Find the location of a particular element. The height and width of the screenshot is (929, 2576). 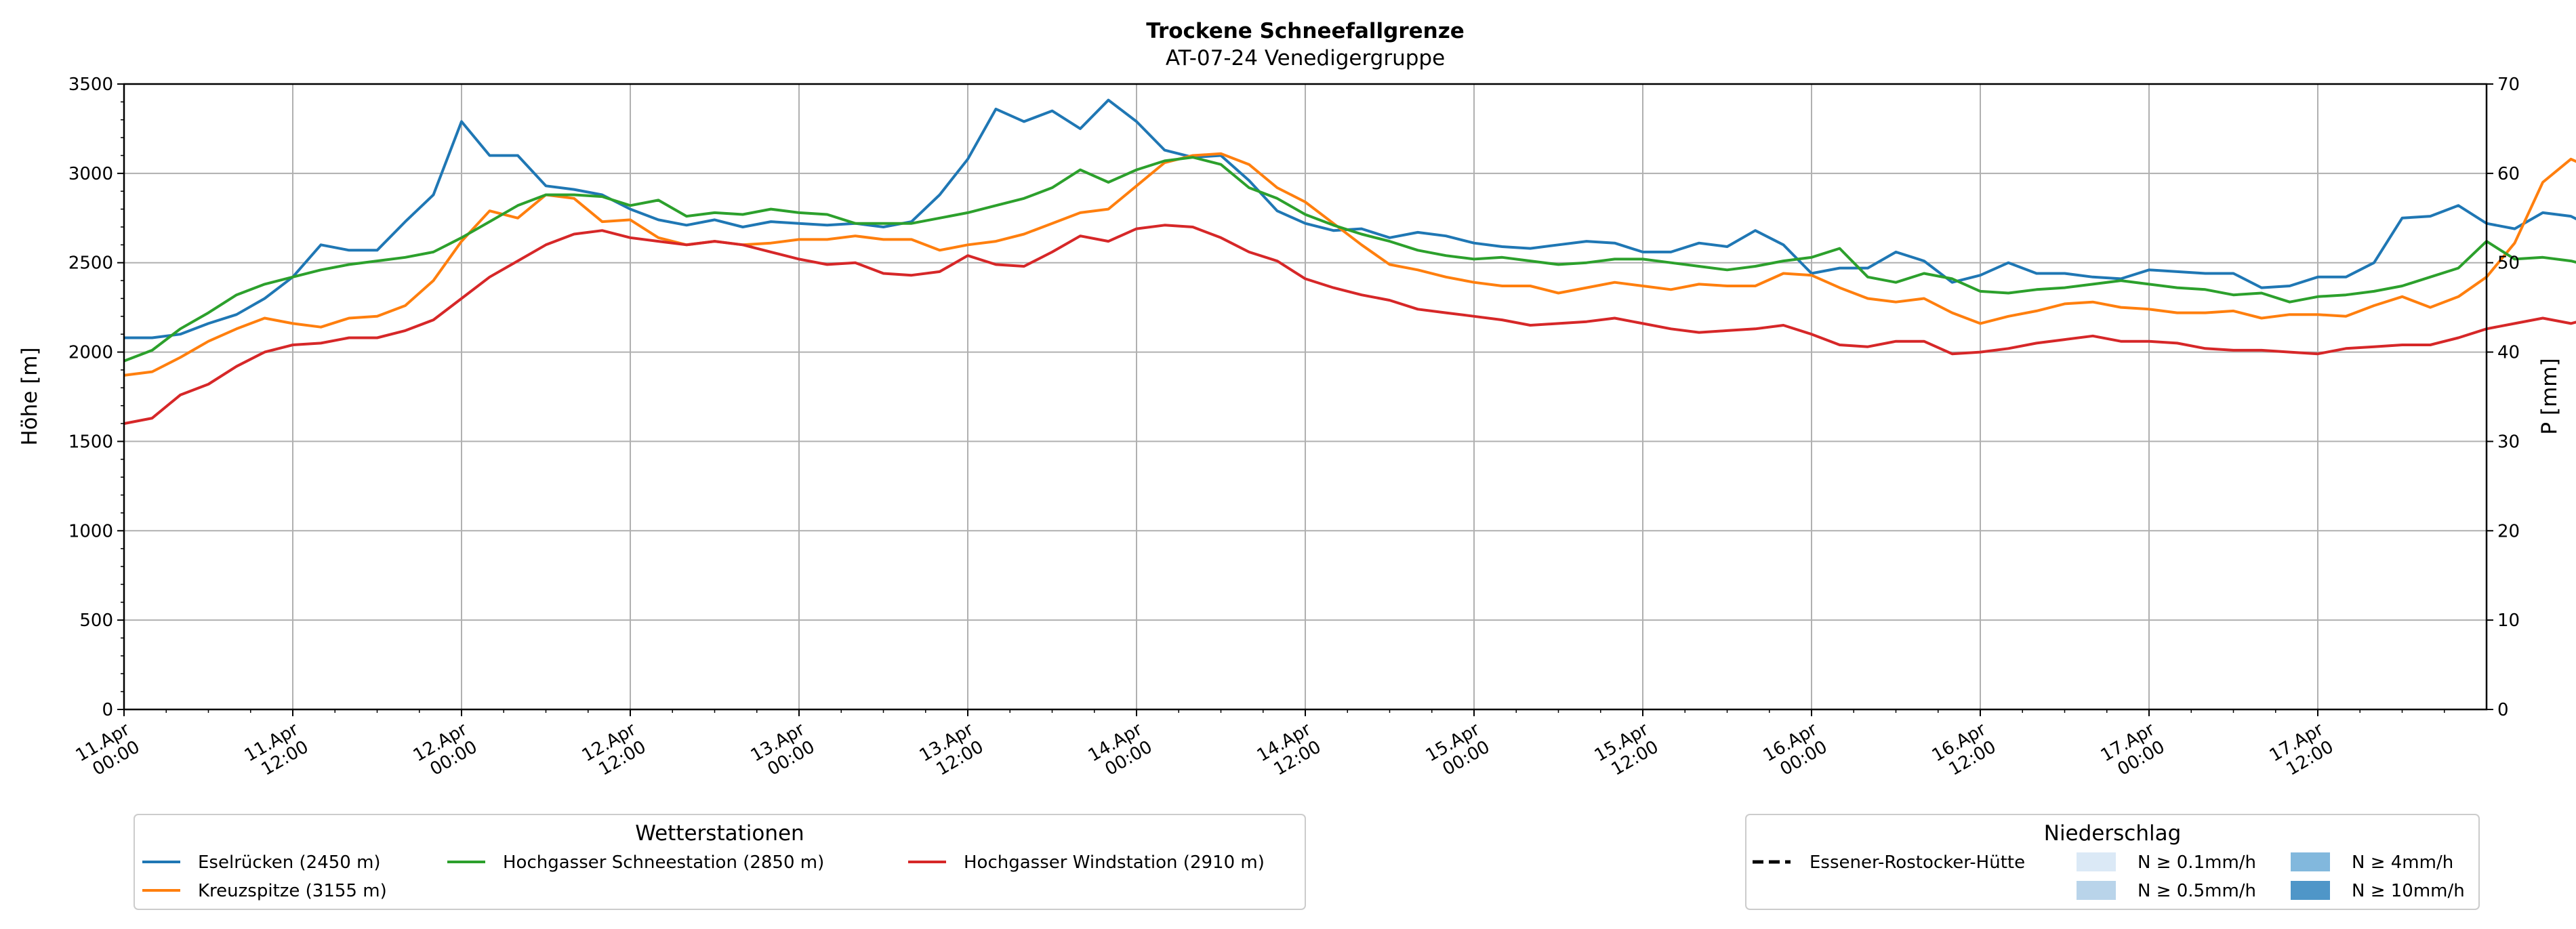

y-tick-label: 2500 is located at coordinates (90, 263).